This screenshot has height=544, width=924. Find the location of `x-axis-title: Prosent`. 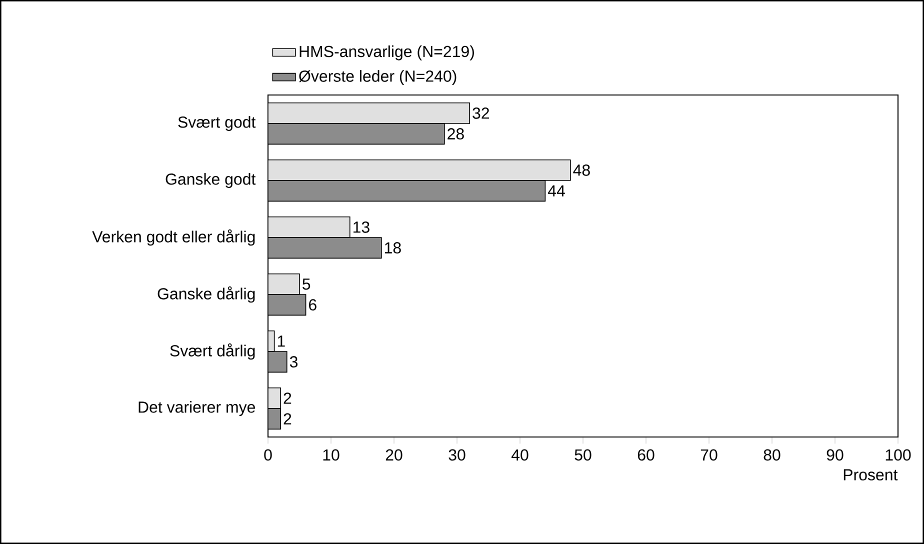

x-axis-title: Prosent is located at coordinates (871, 474).